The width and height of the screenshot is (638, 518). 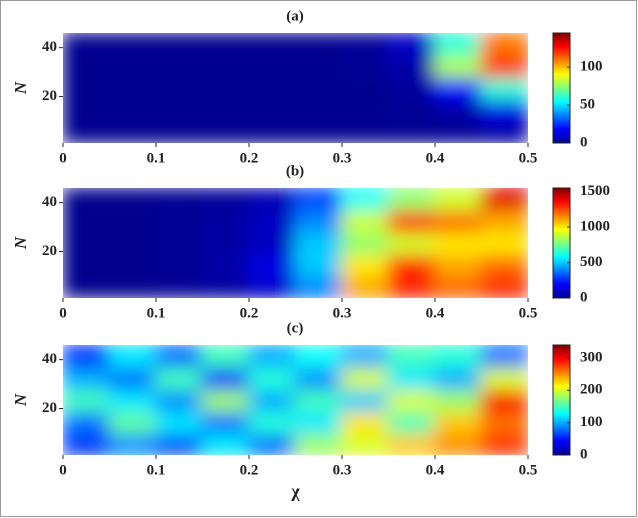 I want to click on colorbar-tick-label: 50, so click(x=587, y=105).